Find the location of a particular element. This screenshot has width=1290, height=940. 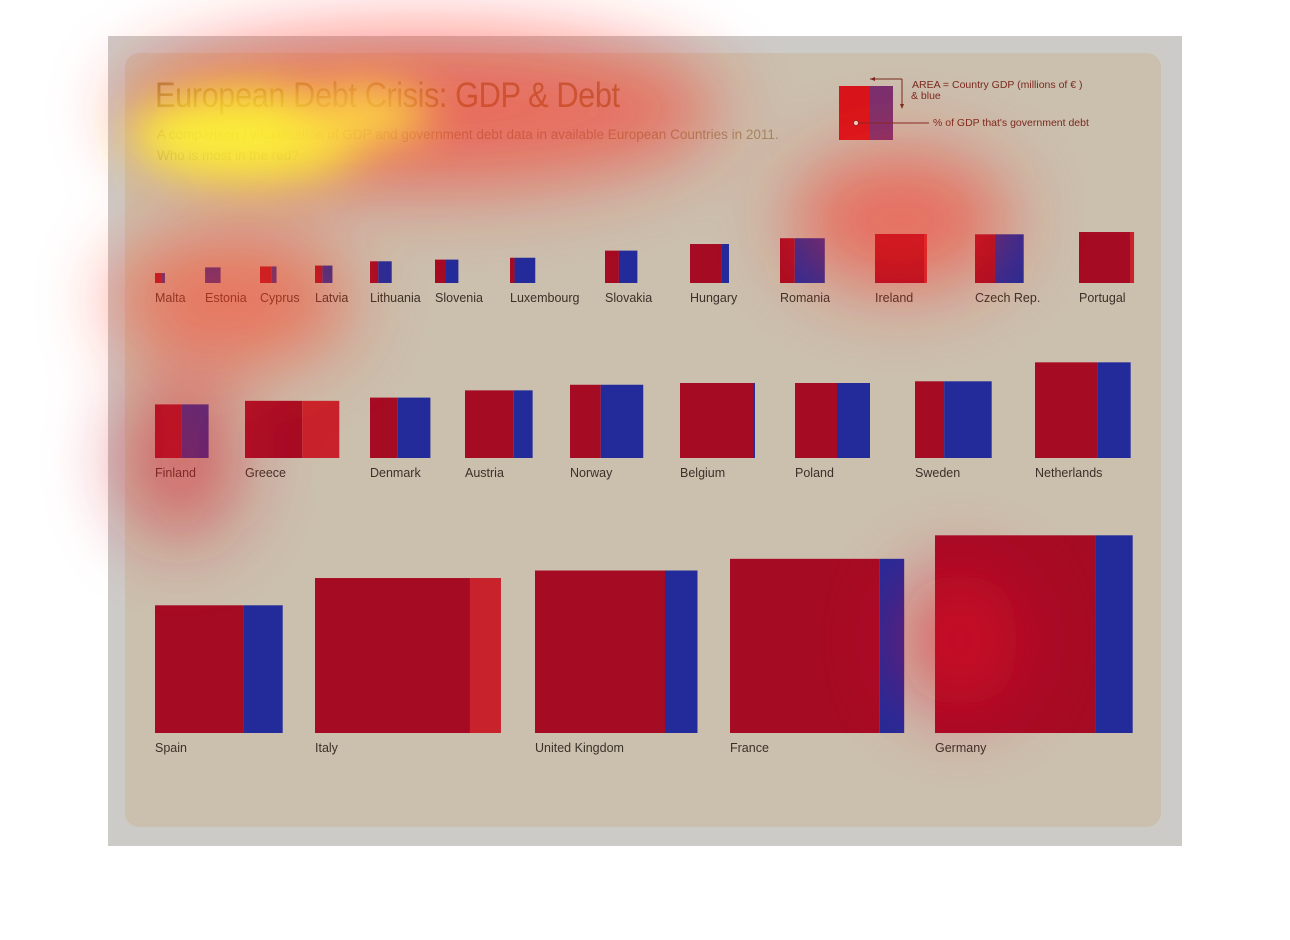

legend-blue-swatch is located at coordinates (881, 113).